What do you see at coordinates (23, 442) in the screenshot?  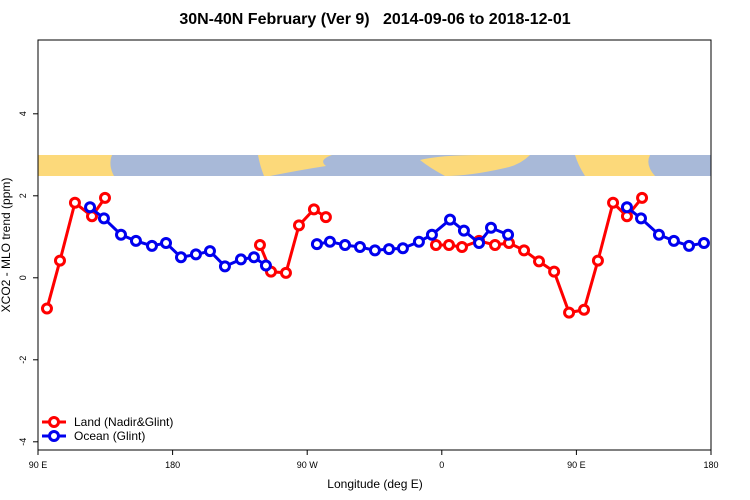 I see `y-tick-label: -4` at bounding box center [23, 442].